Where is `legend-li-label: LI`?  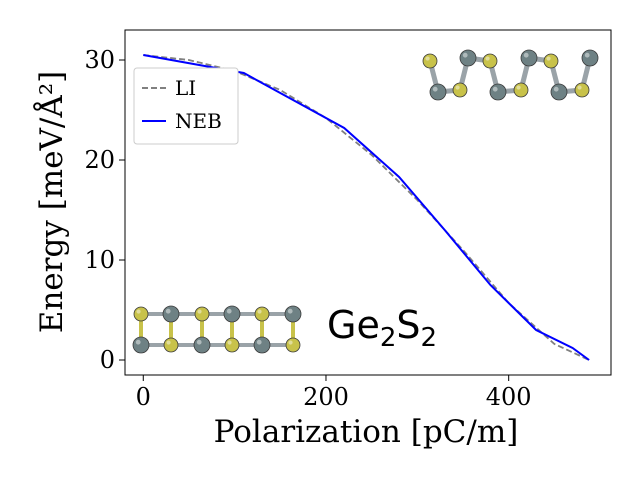
legend-li-label: LI is located at coordinates (185, 88).